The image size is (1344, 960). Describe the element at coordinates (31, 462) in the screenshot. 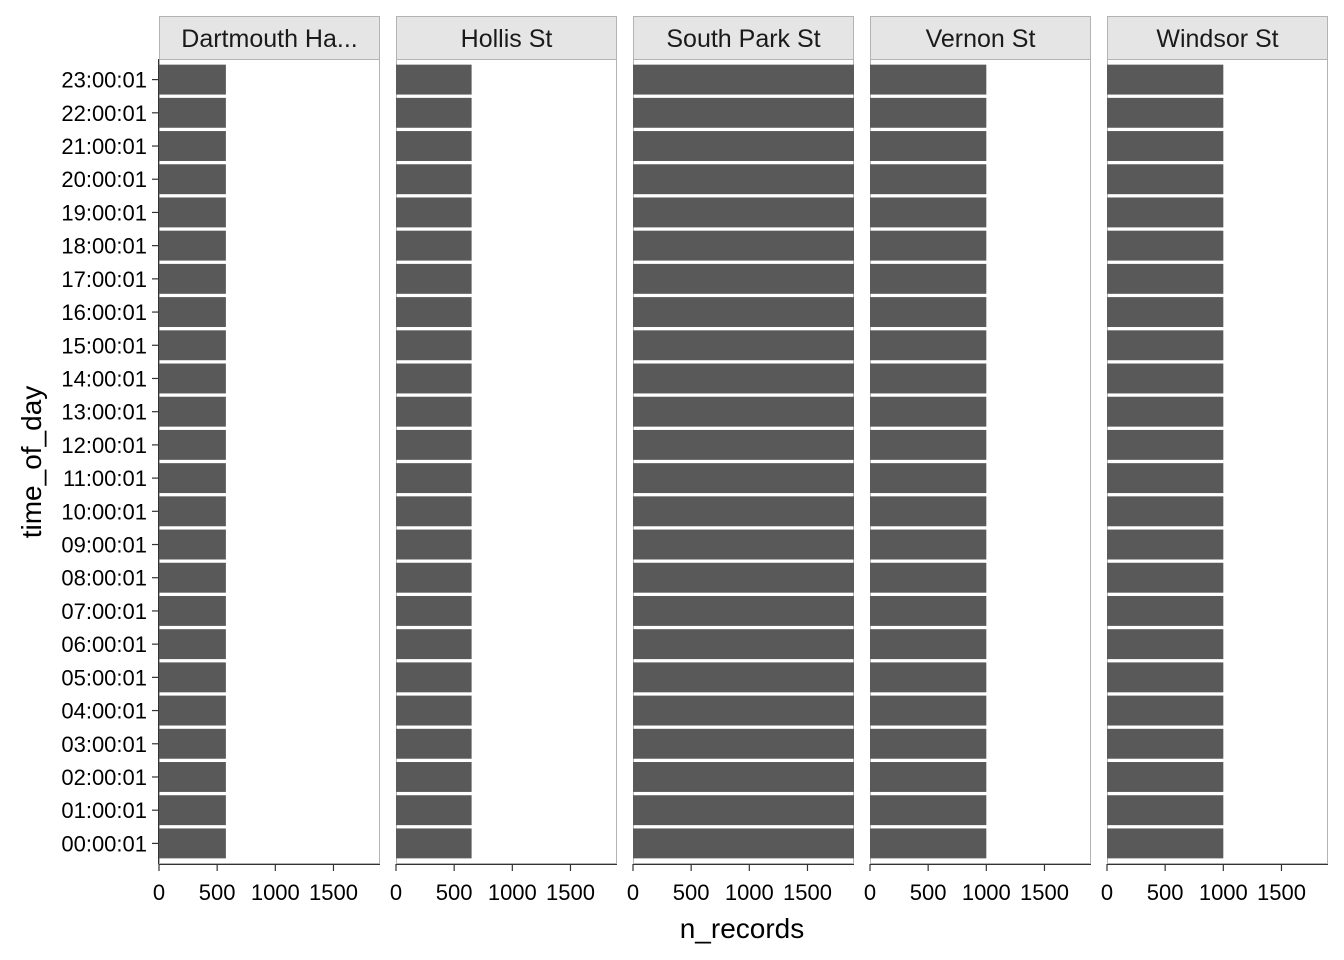

I see `y-axis-title: time_of_day` at that location.